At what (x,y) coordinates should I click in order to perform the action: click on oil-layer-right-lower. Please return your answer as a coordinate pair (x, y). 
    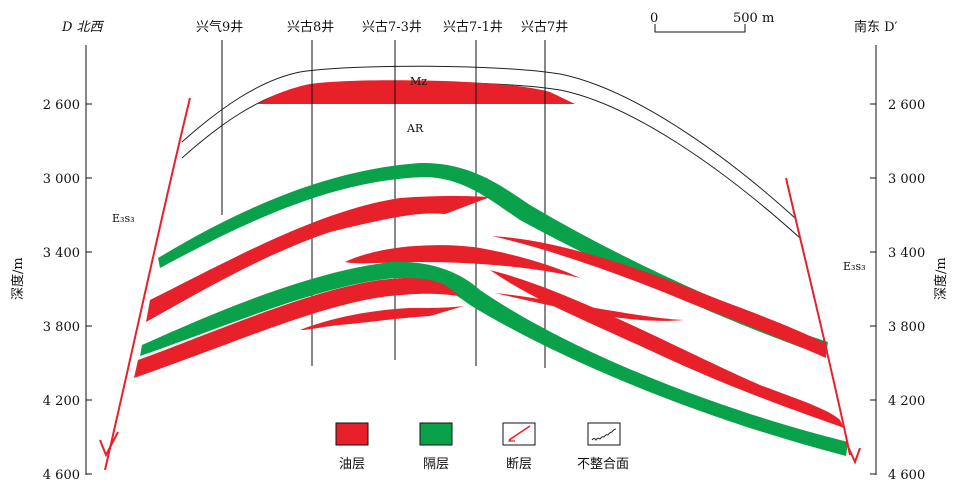
    Looking at the image, I should click on (667, 349).